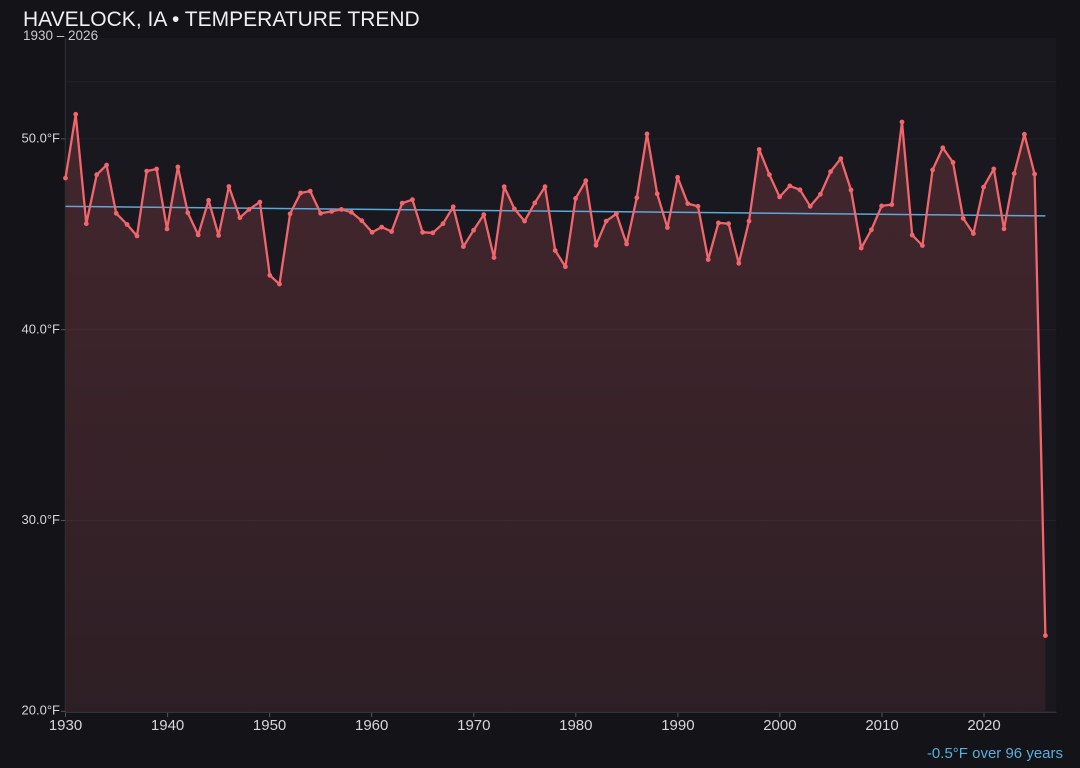  What do you see at coordinates (779, 725) in the screenshot?
I see `svg-text: 2000` at bounding box center [779, 725].